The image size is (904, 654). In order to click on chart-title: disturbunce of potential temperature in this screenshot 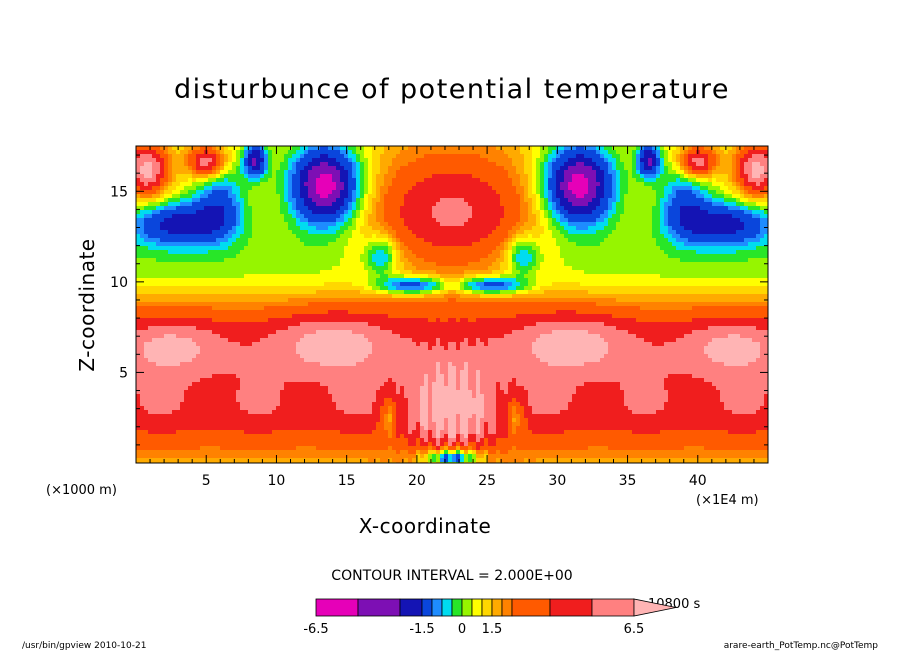, I will do `click(452, 89)`.